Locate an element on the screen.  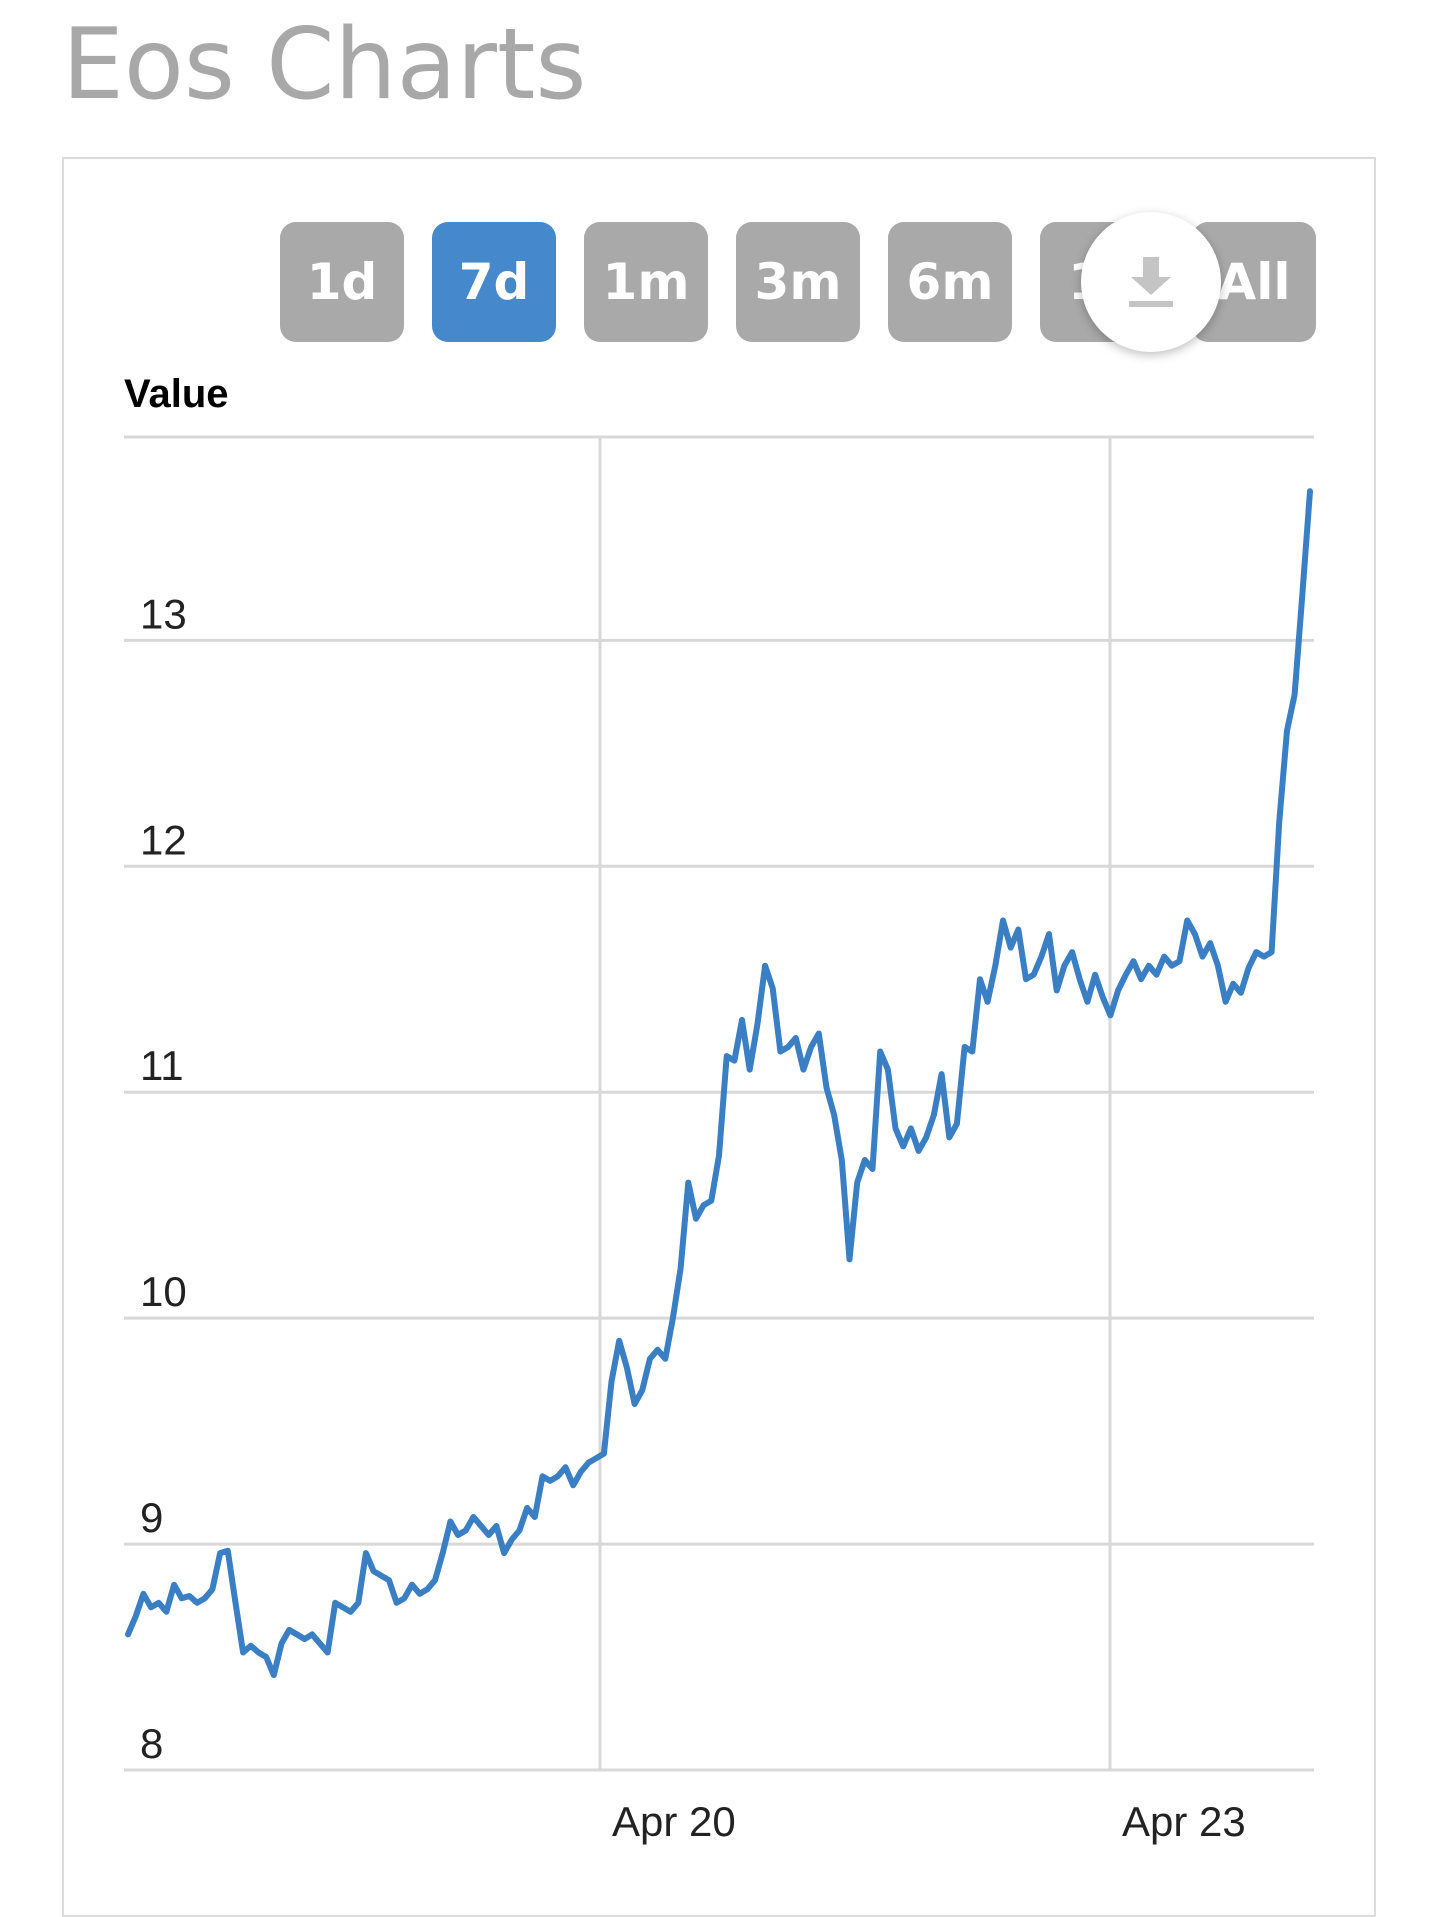
y-axis-title: Value is located at coordinates (176, 394).